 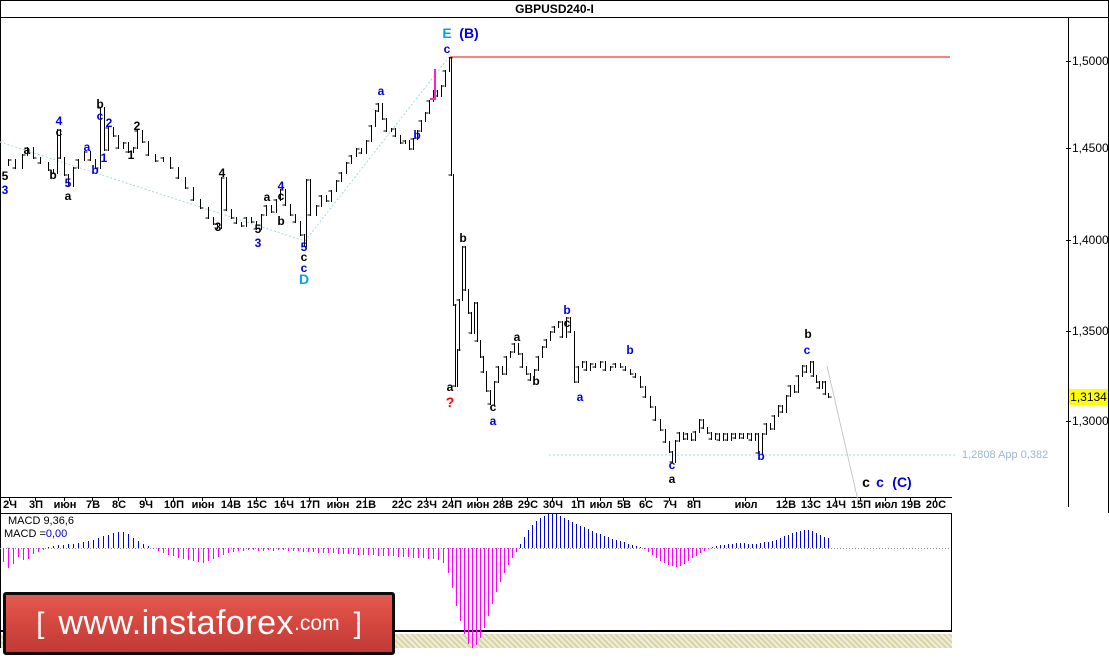 I want to click on macd-params-label: MACD 9,36,6, so click(x=41, y=521).